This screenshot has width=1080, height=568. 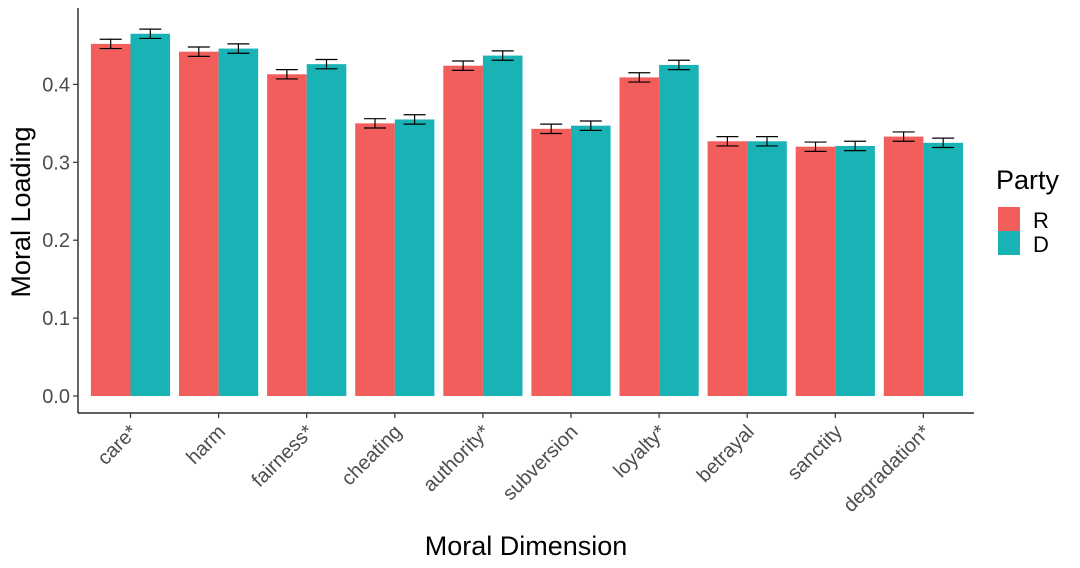 I want to click on legend-label-r: R, so click(x=1041, y=220).